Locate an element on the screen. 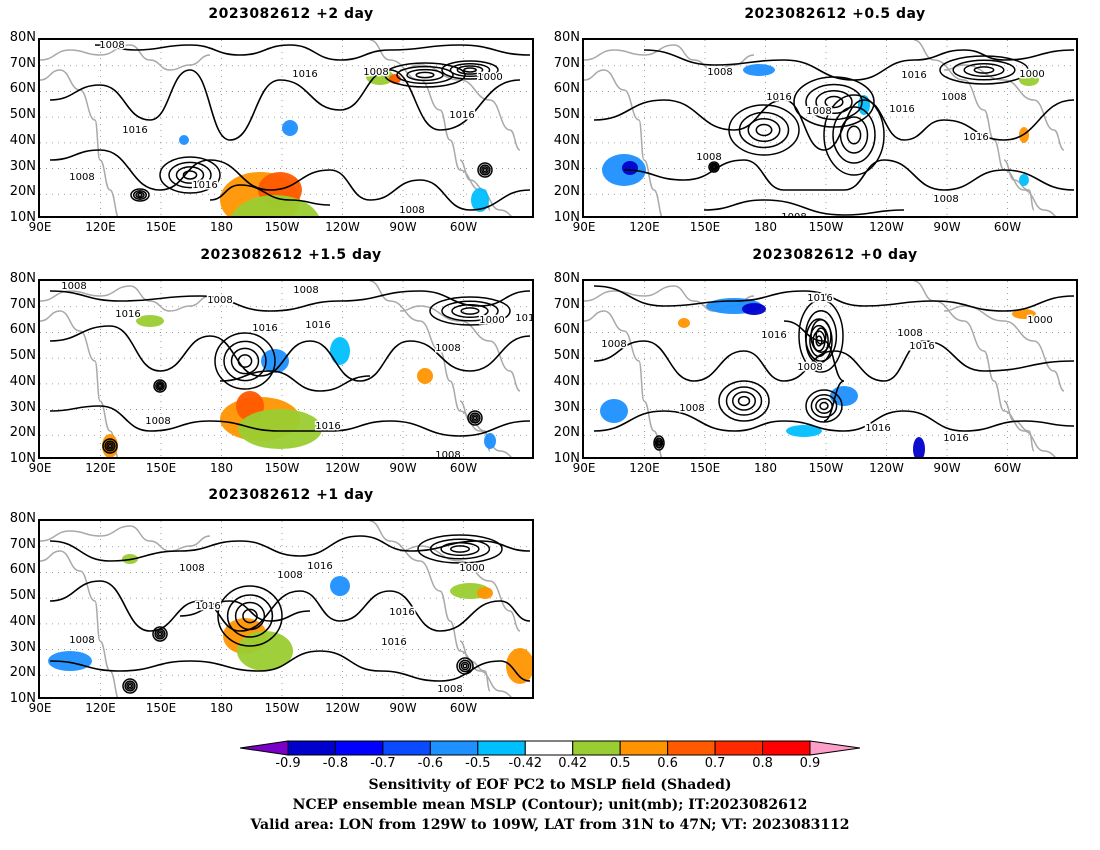 This screenshot has height=850, width=1100. colorbar-tick-label: 0.5 is located at coordinates (620, 763).